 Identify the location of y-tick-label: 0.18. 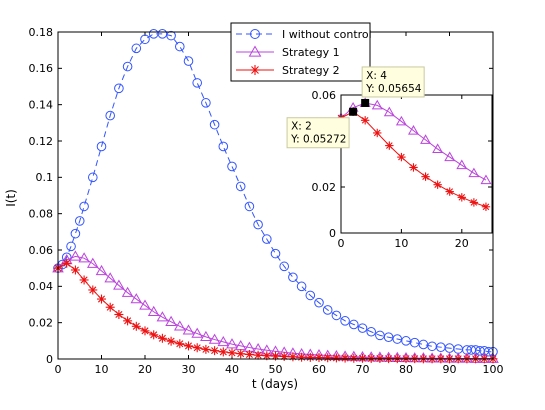
(41, 32).